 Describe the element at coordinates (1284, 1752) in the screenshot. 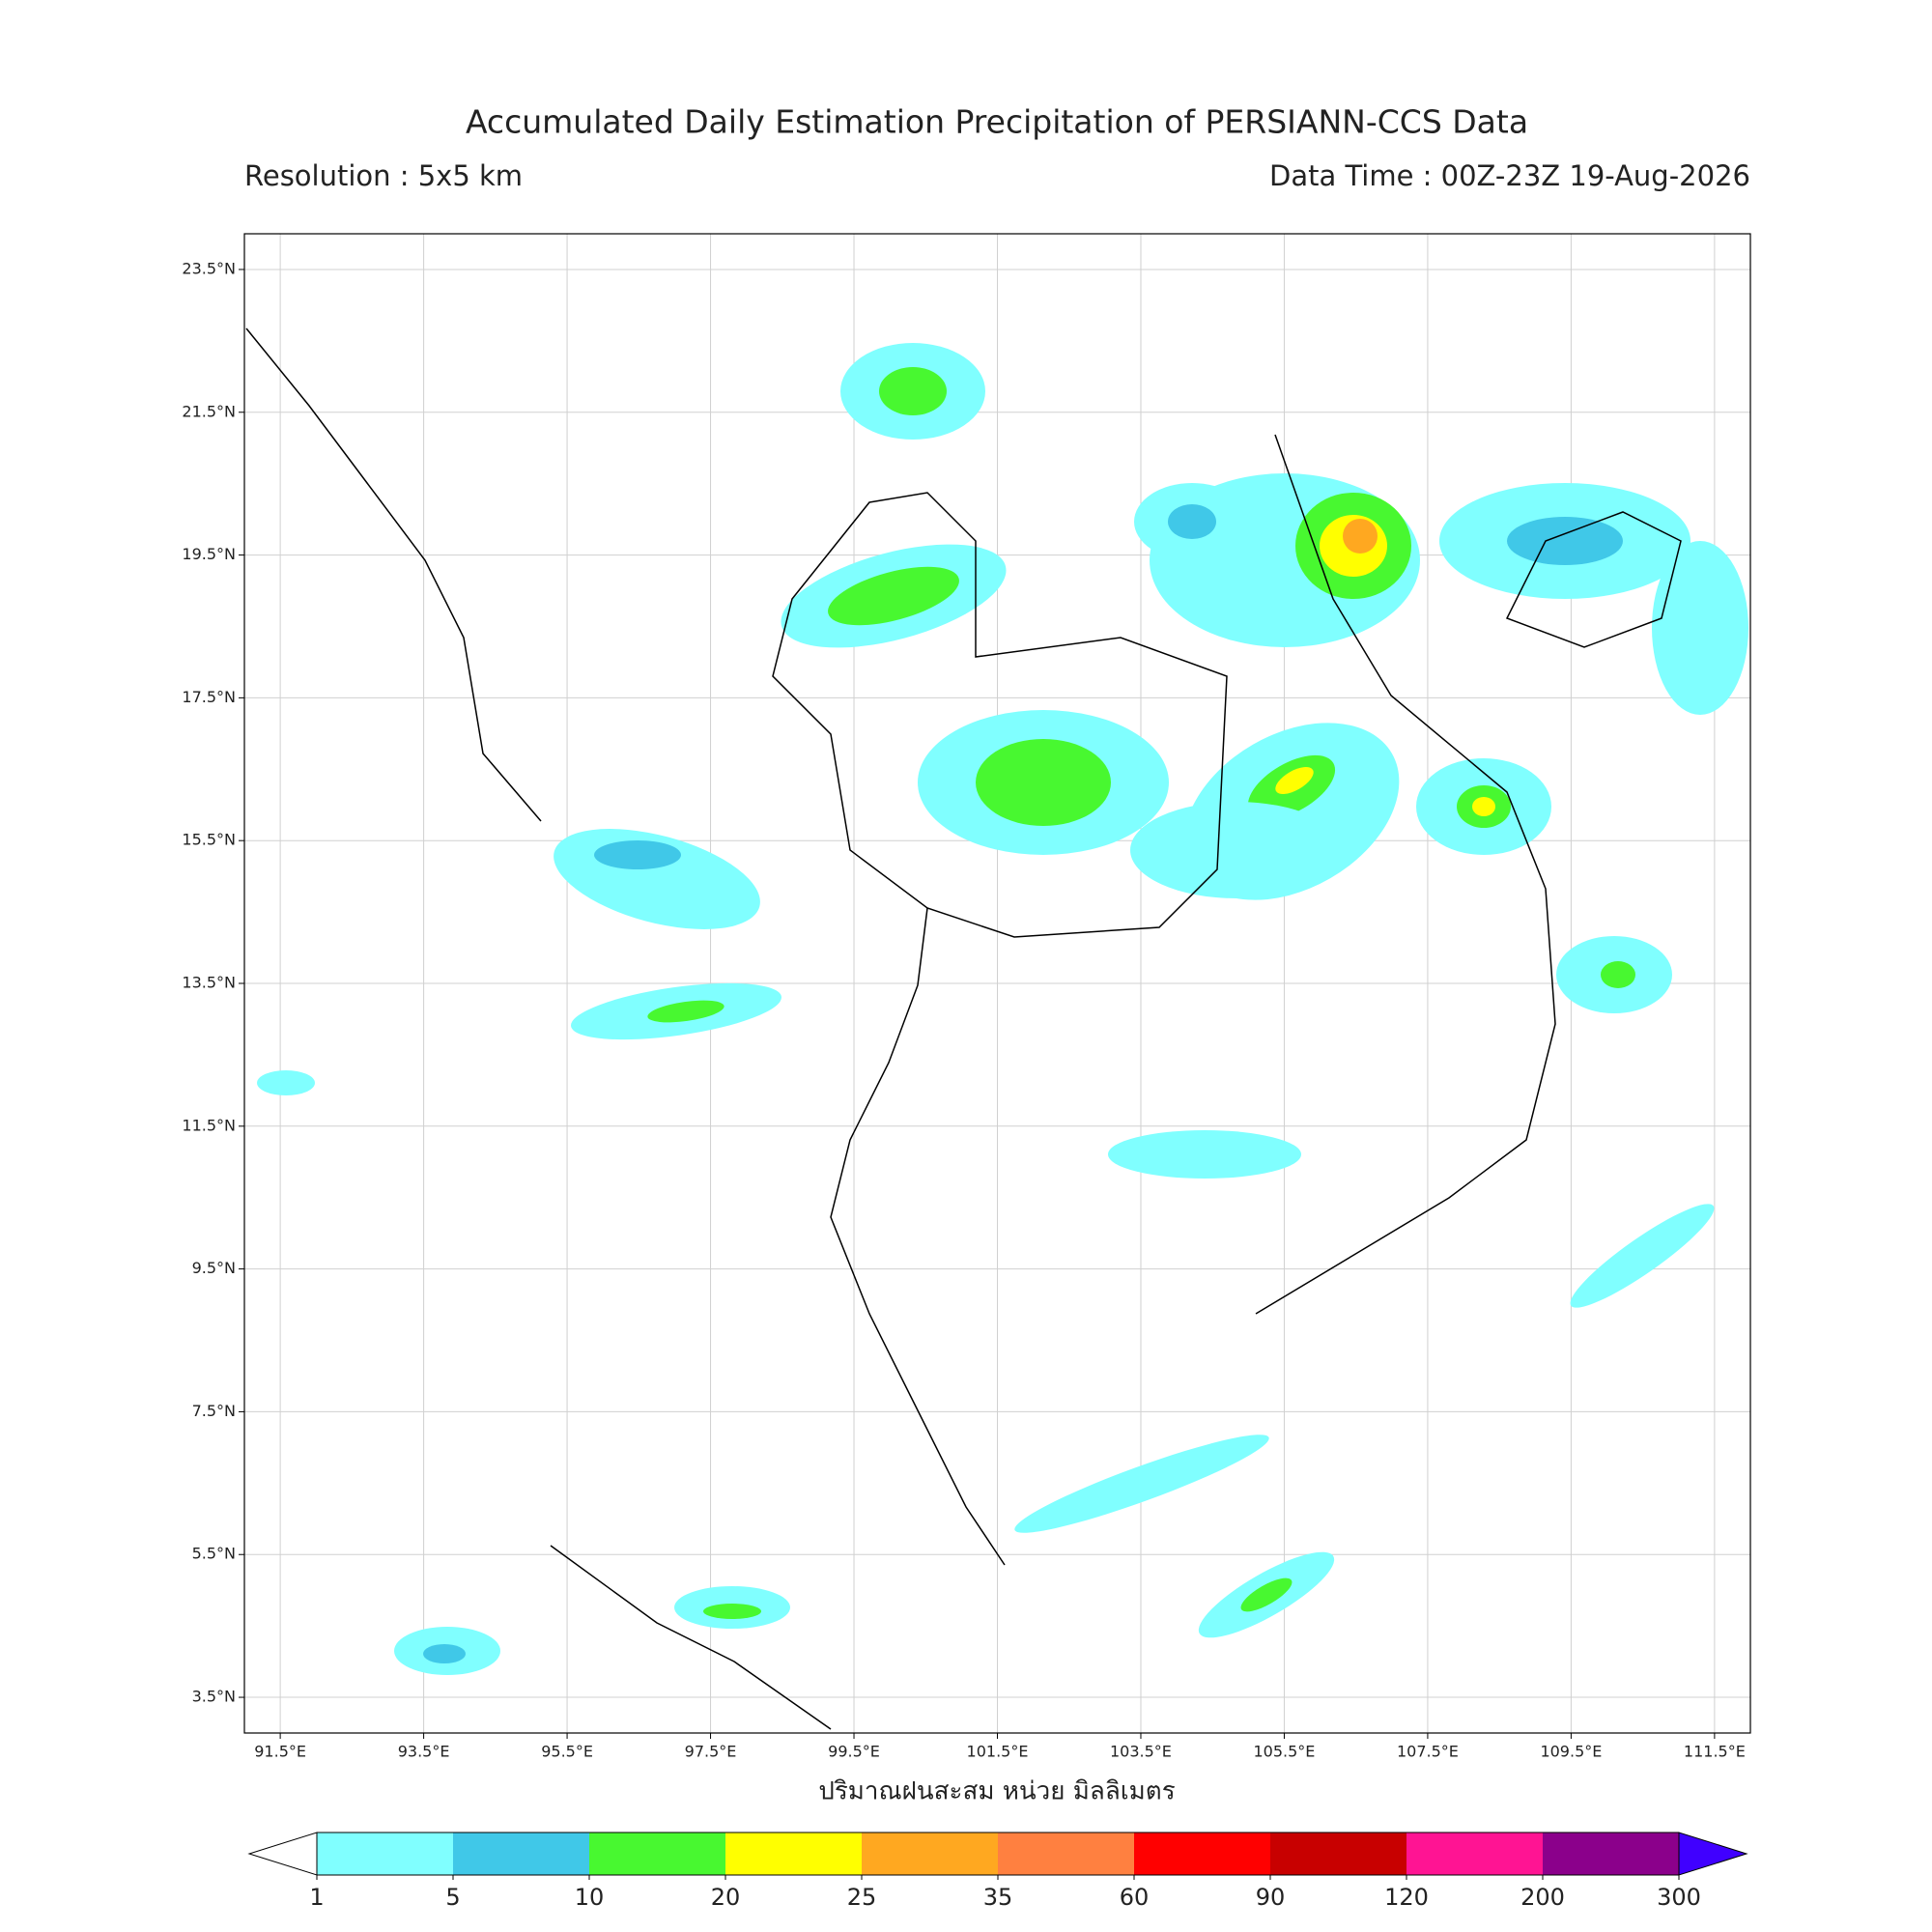

I see `x-tick-label: 105.5°E` at that location.